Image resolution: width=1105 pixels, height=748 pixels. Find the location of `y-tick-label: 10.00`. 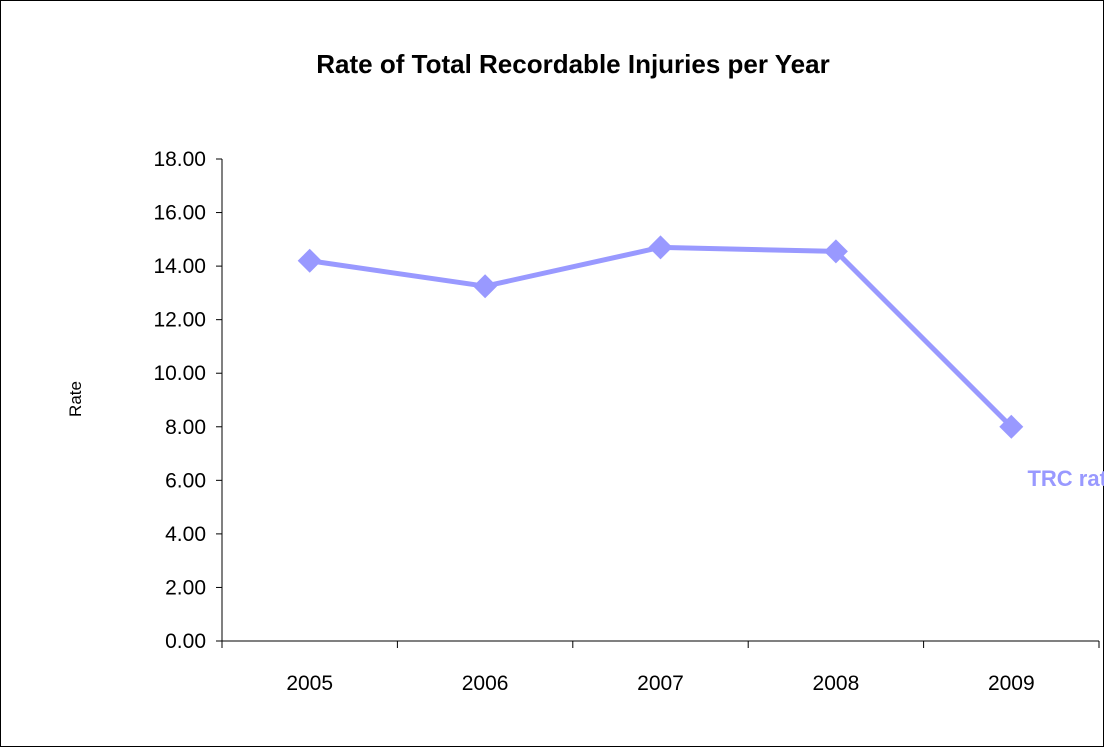

y-tick-label: 10.00 is located at coordinates (179, 373).